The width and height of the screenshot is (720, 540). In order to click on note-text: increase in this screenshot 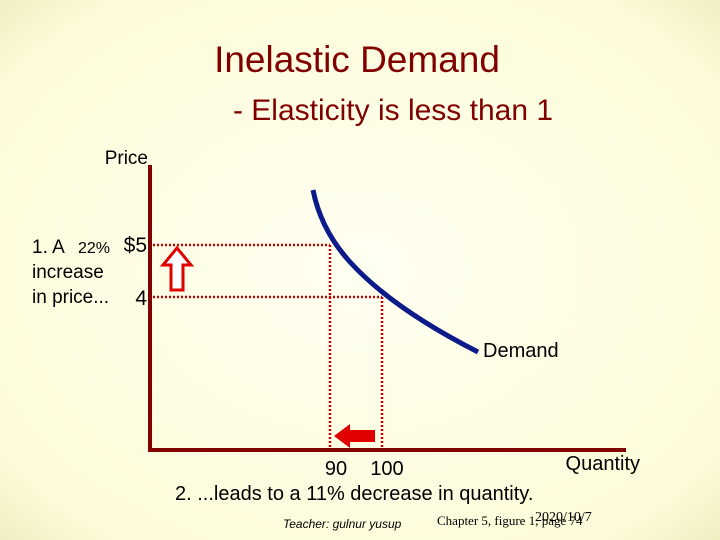, I will do `click(68, 272)`.